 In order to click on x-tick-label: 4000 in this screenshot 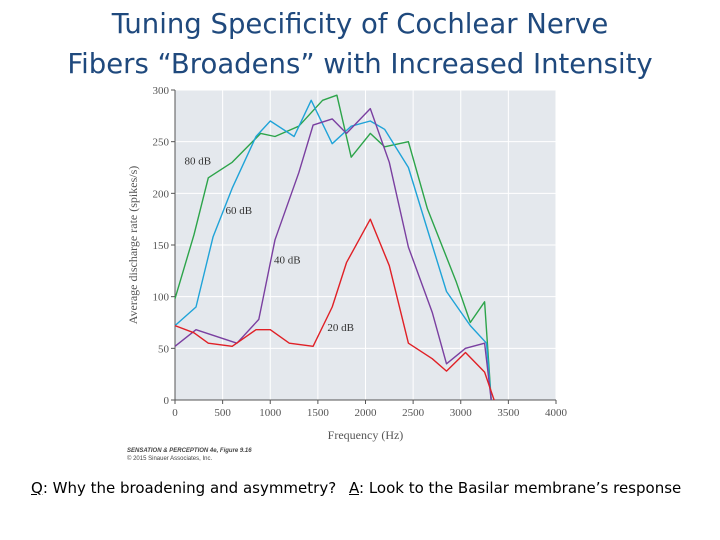, I will do `click(556, 413)`.